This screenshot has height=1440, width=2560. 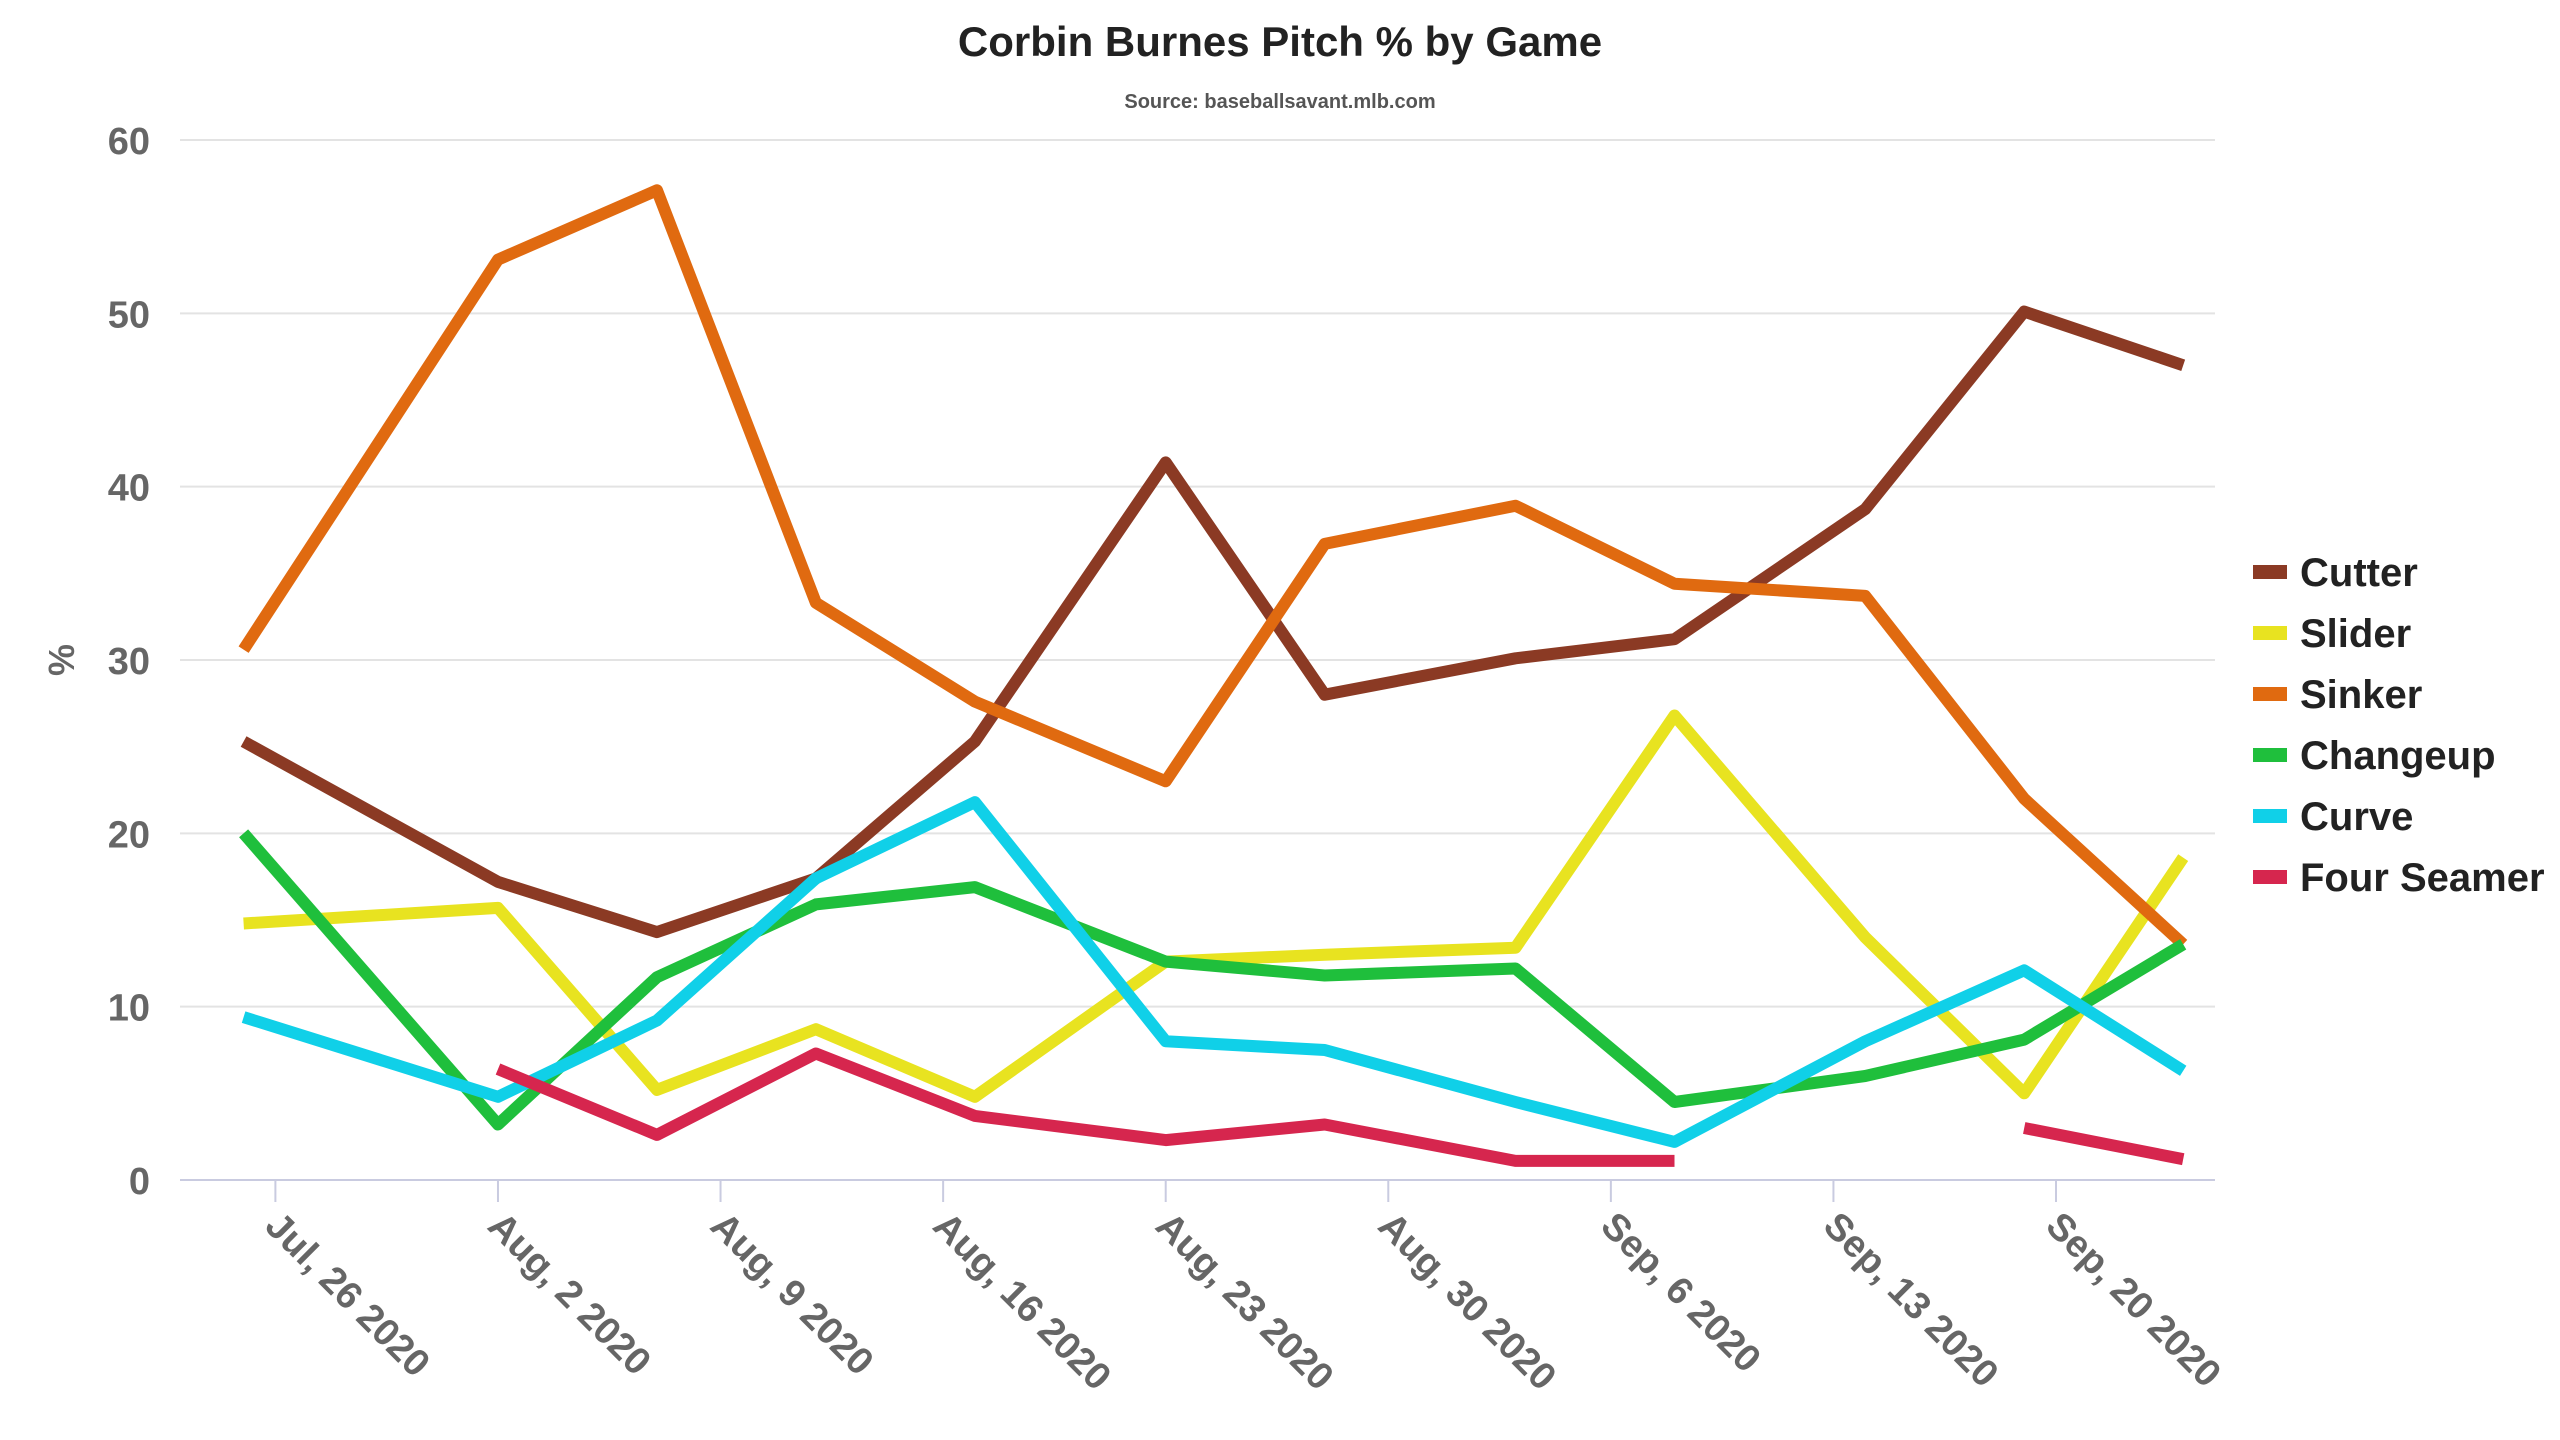 I want to click on legend-item: Changeup, so click(x=2374, y=756).